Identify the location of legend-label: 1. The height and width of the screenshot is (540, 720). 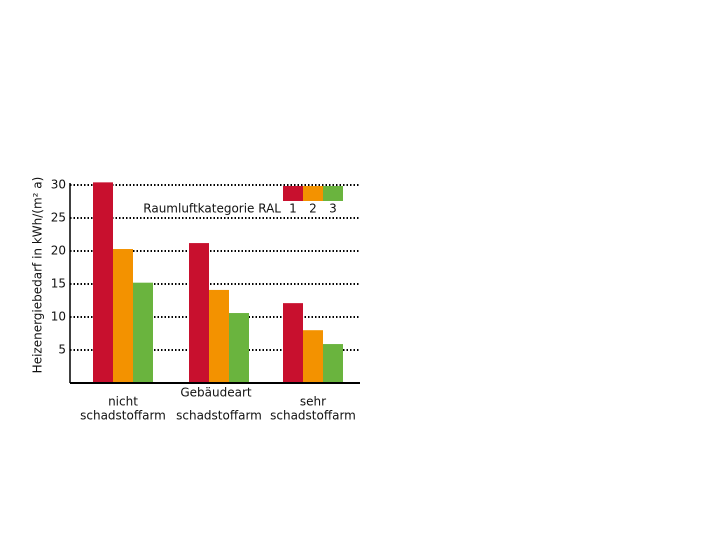
(293, 209).